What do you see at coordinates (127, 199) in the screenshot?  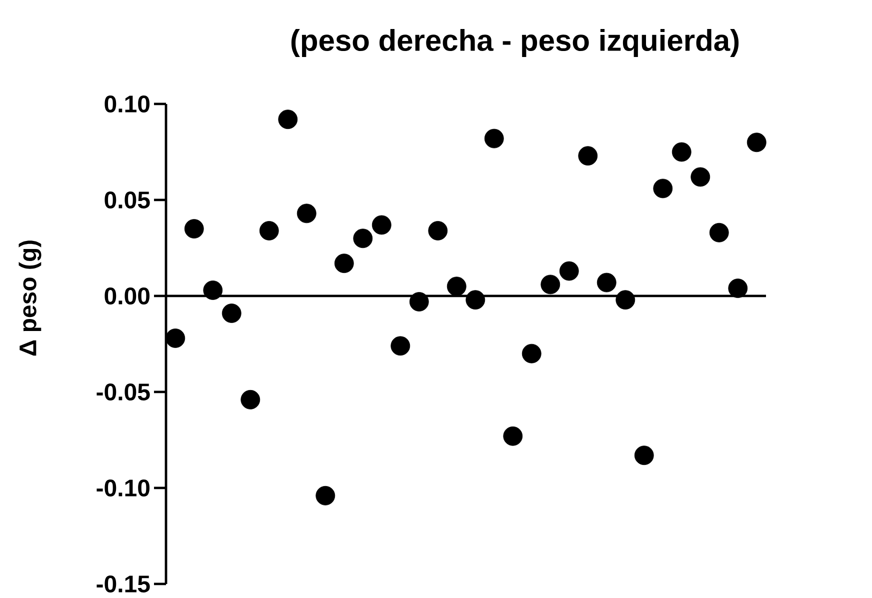 I see `y-tick-label: 0.05` at bounding box center [127, 199].